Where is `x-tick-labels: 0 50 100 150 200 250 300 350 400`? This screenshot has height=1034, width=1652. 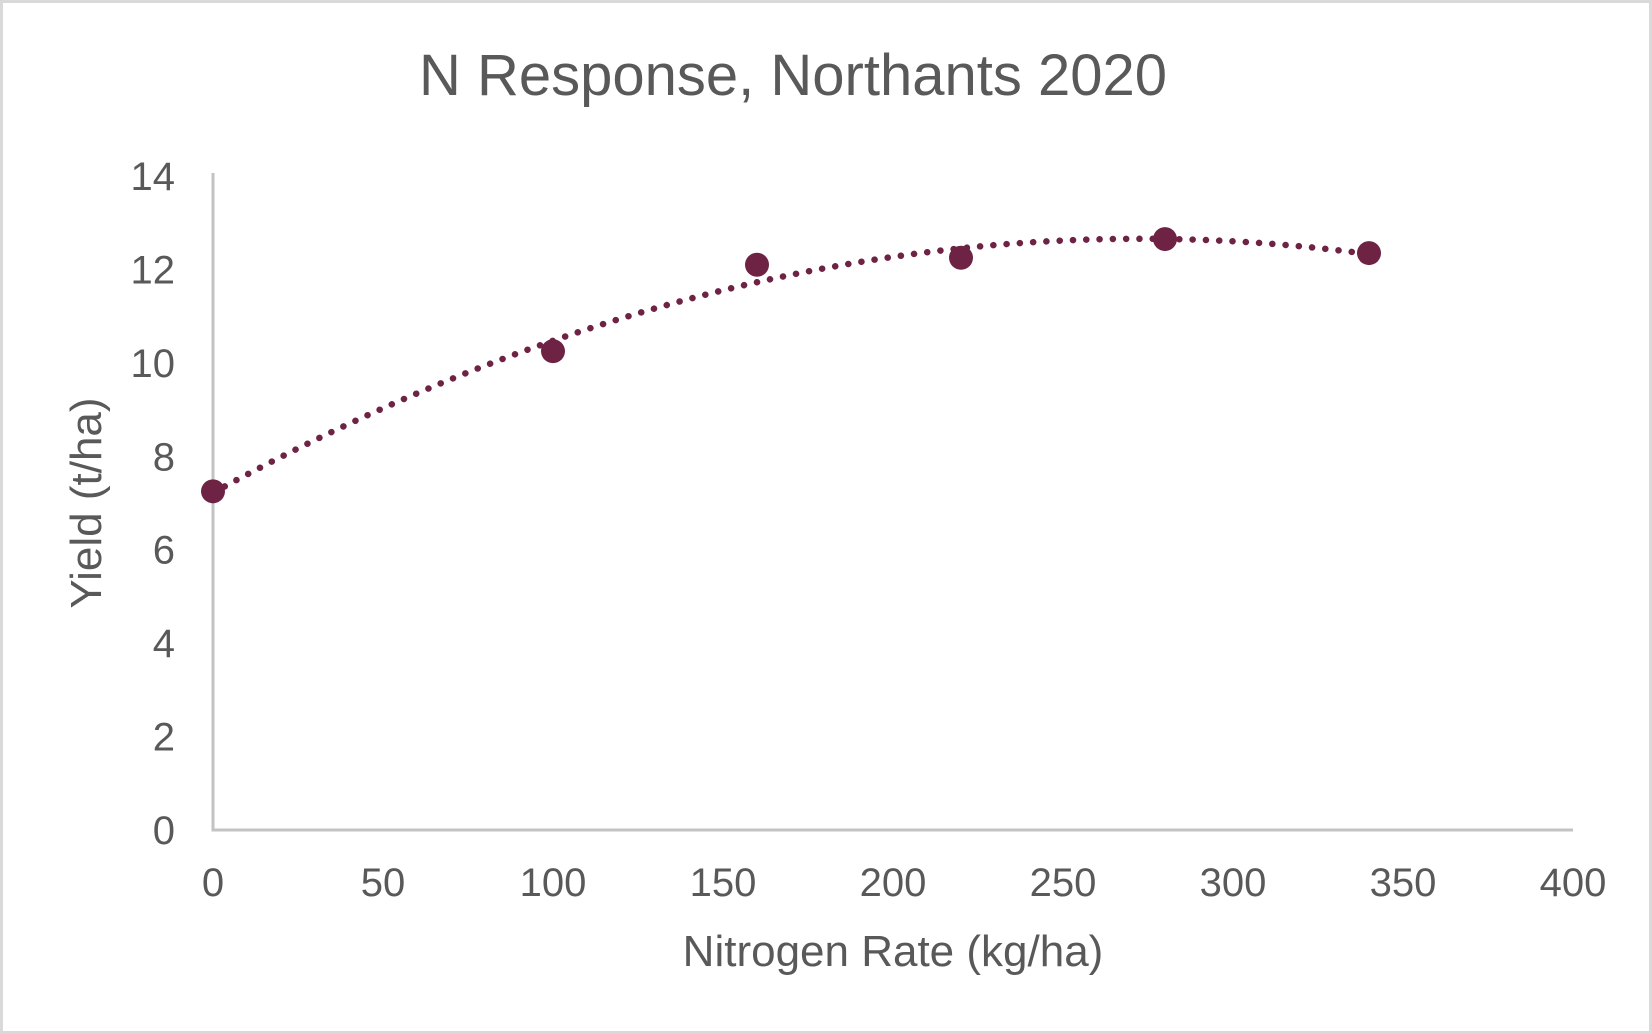
x-tick-labels: 0 50 100 150 200 250 300 350 400 is located at coordinates (904, 883).